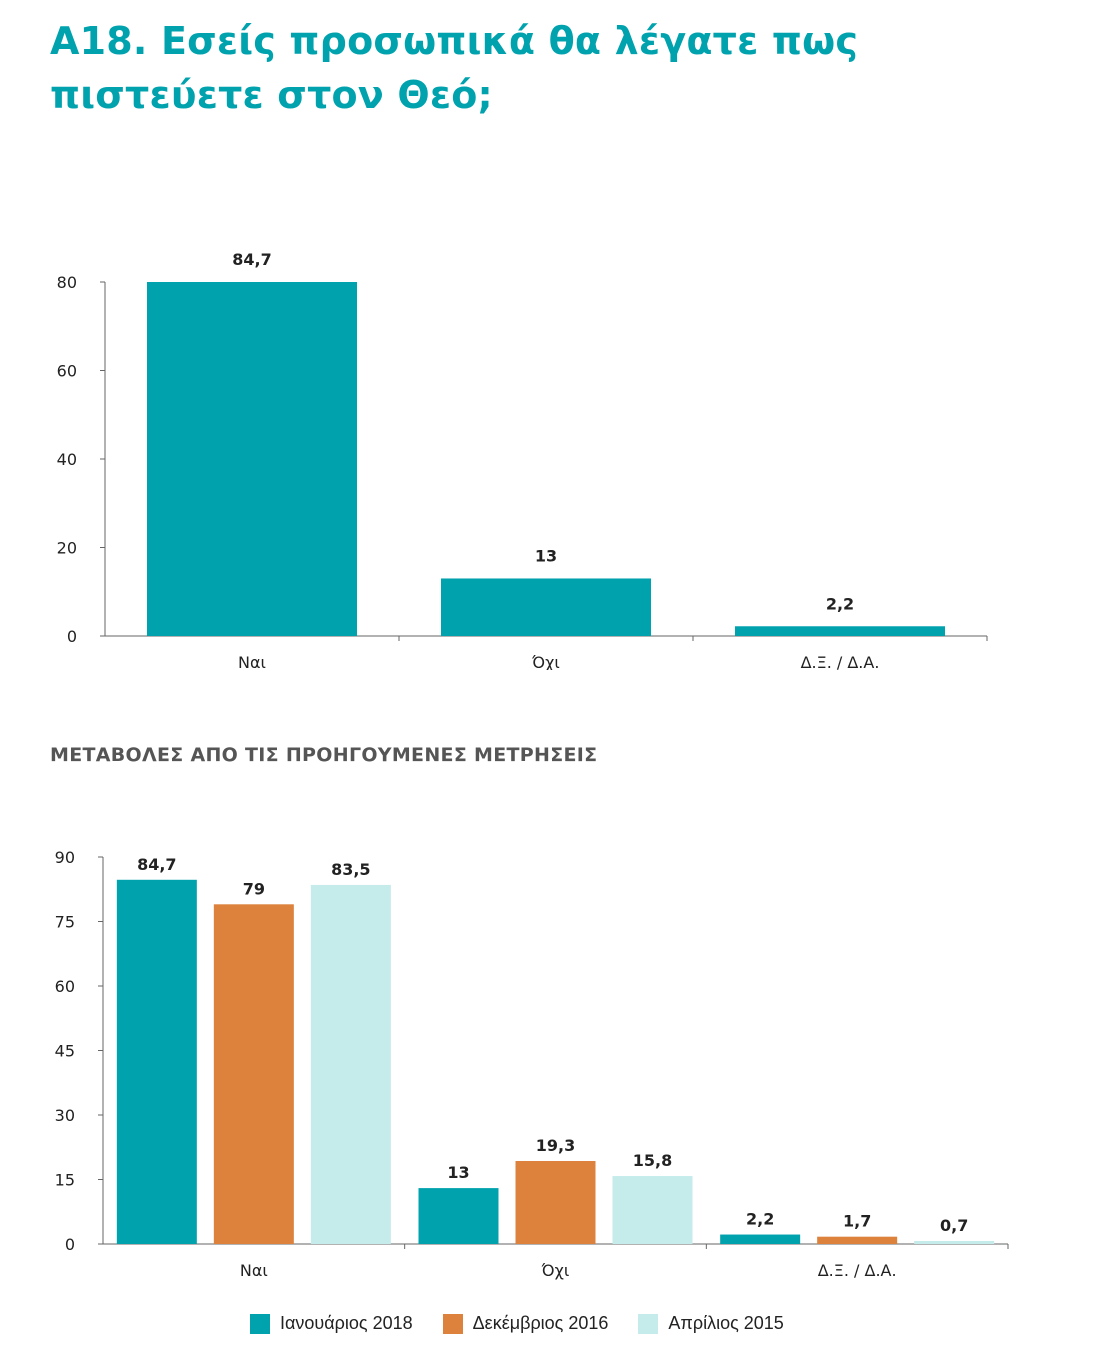 The width and height of the screenshot is (1104, 1350). What do you see at coordinates (555, 1145) in the screenshot?
I see `data-label: 19,3` at bounding box center [555, 1145].